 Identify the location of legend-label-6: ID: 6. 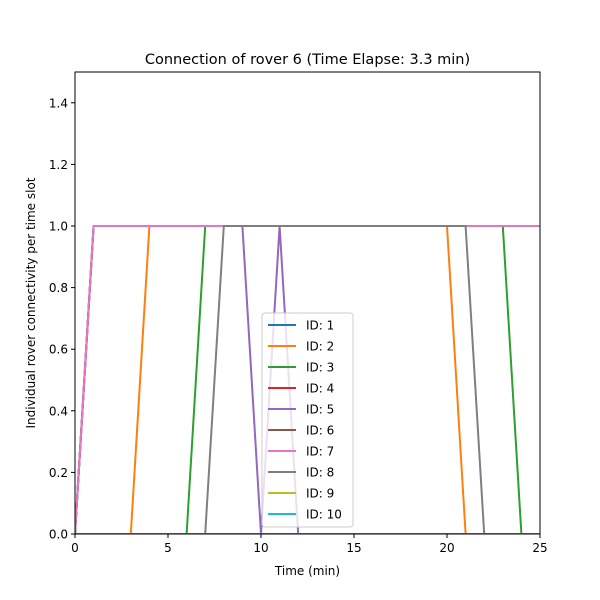
(320, 431).